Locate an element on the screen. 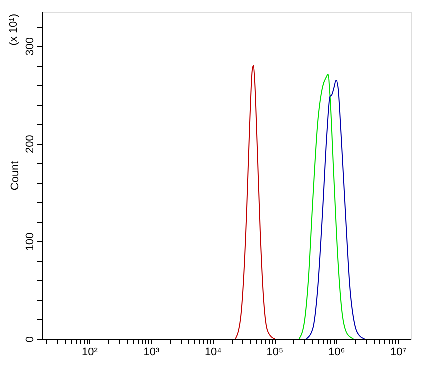 The image size is (434, 379). y-tick-label: 100 is located at coordinates (30, 242).